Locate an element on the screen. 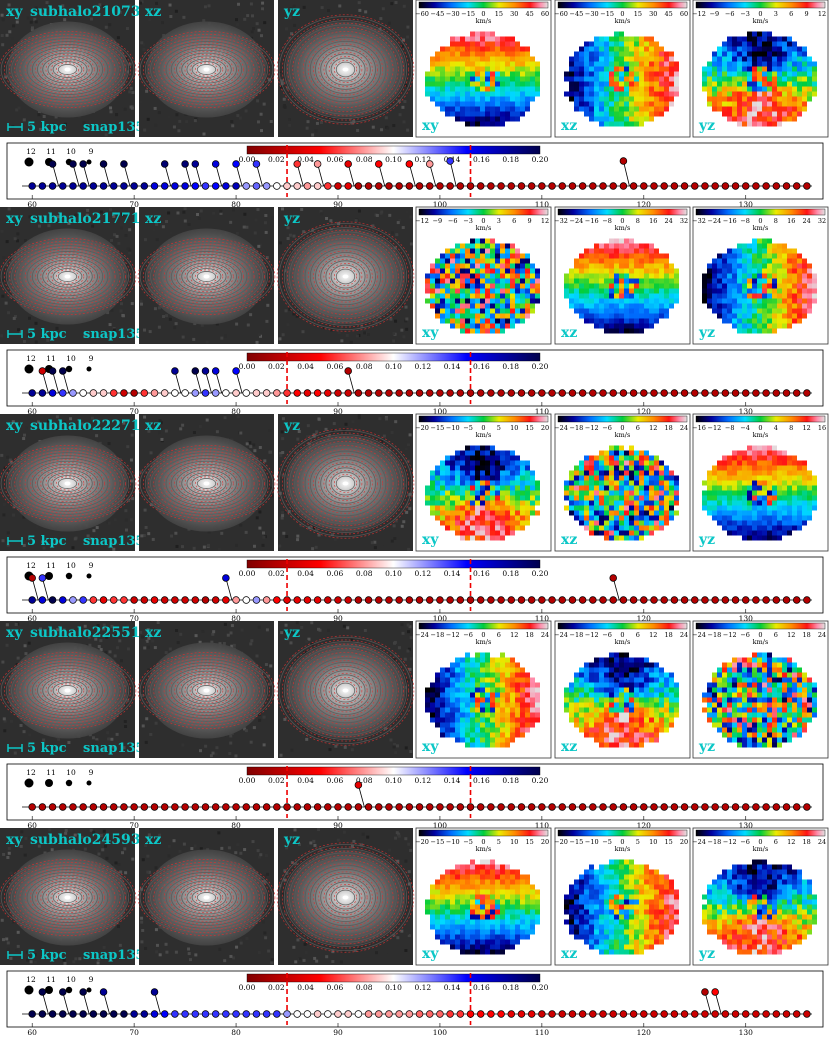  merger-marker is located at coordinates (348, 371).